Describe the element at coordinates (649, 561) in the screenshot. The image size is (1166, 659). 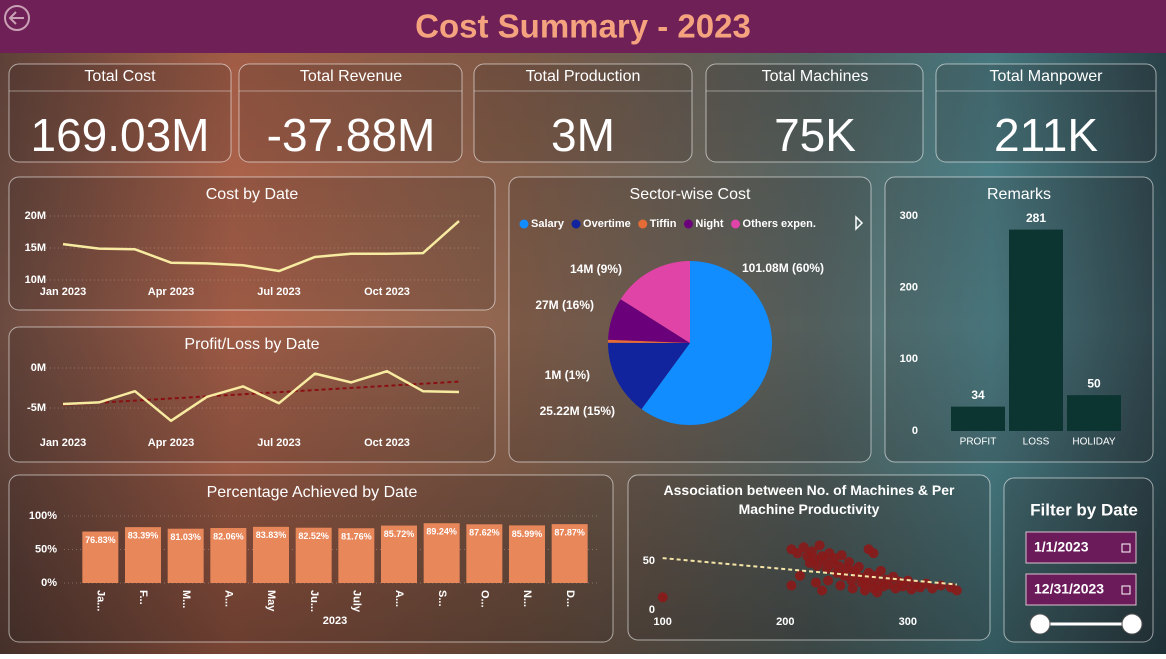
I see `y-tick-label: 50` at that location.